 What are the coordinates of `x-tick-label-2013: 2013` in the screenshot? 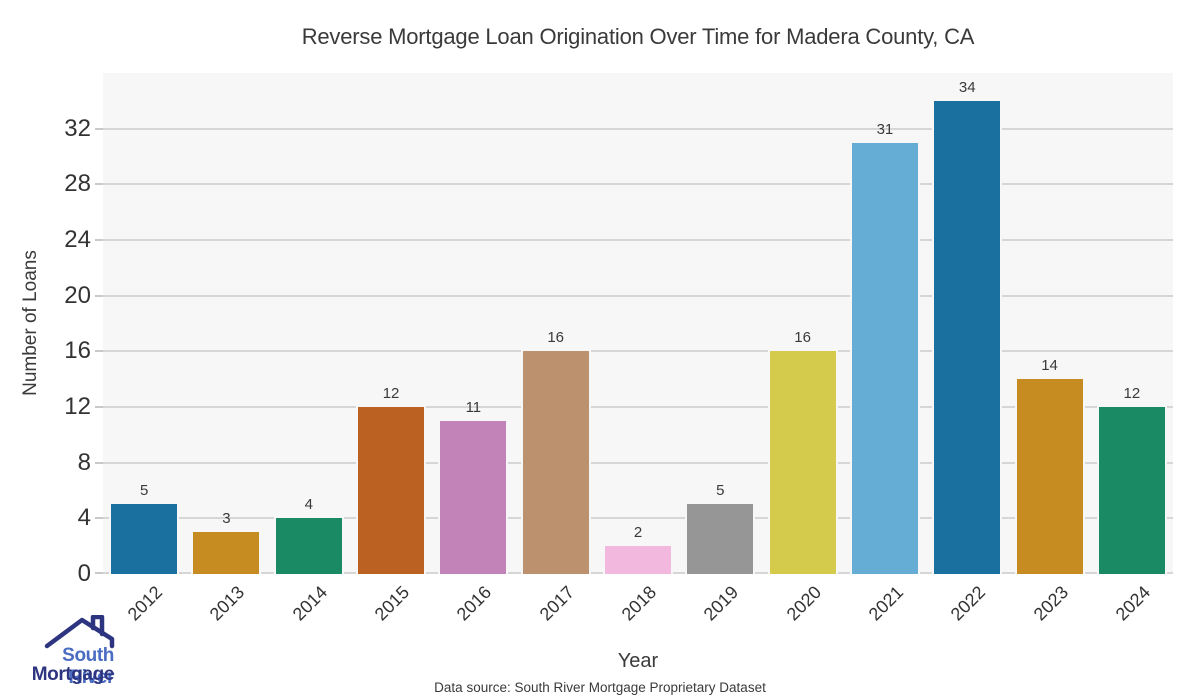 It's located at (227, 603).